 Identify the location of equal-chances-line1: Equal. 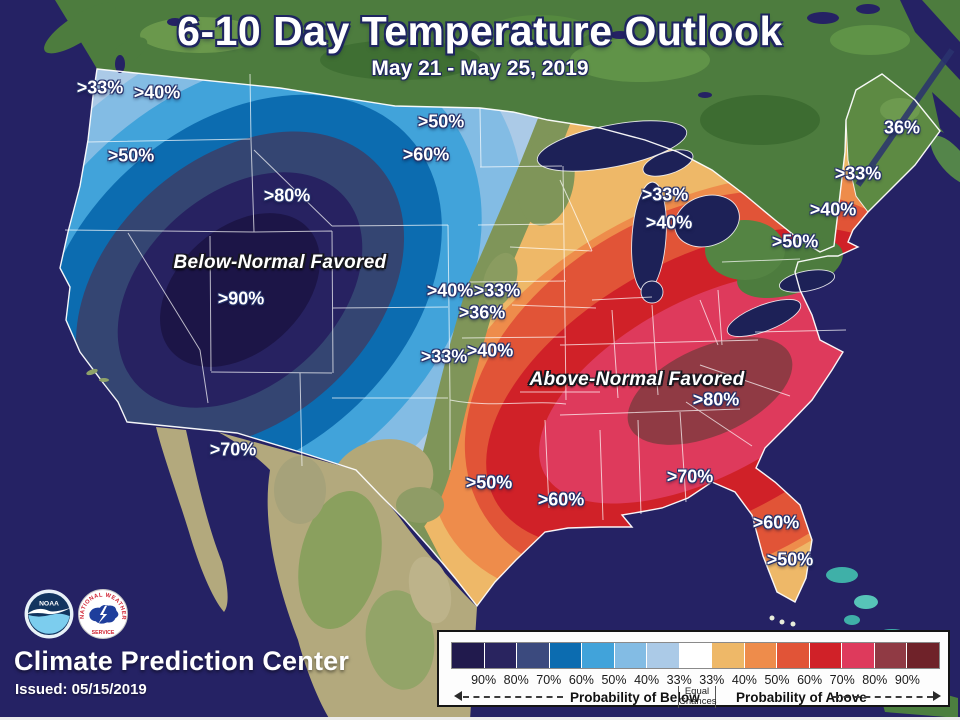
(697, 691).